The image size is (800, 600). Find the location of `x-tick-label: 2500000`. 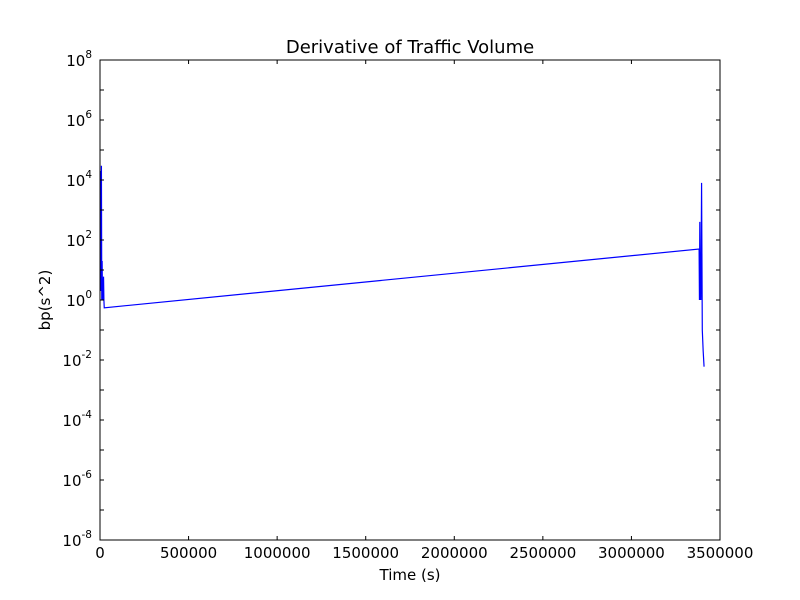

x-tick-label: 2500000 is located at coordinates (542, 553).